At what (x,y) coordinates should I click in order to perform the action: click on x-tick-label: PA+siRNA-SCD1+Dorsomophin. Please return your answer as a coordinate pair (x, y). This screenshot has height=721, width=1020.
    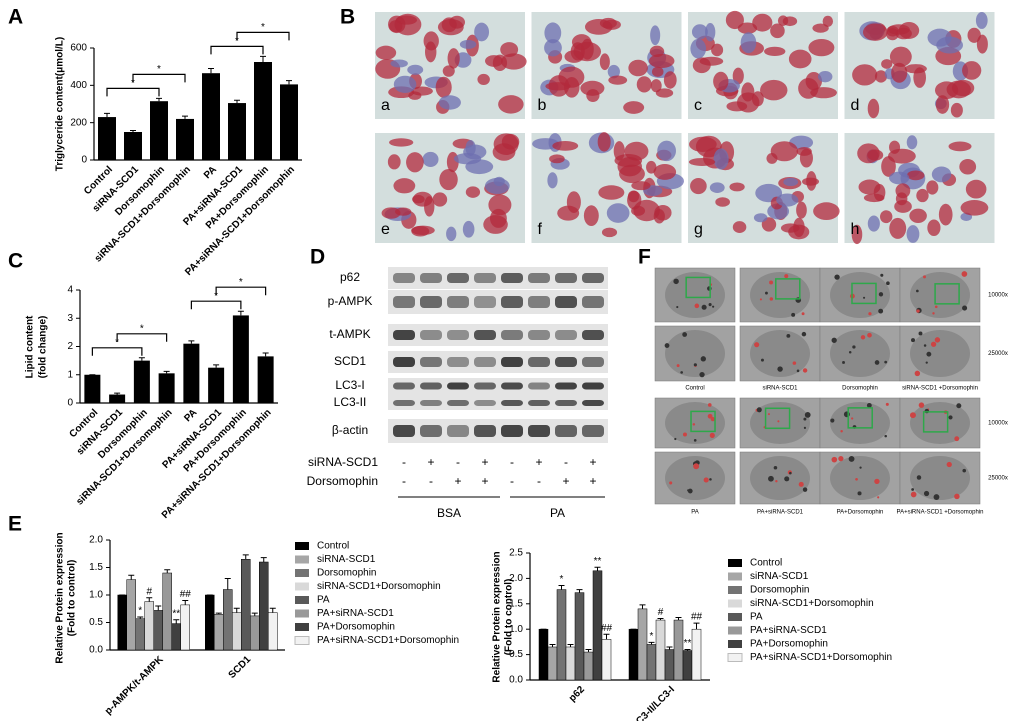
    Looking at the image, I should click on (217, 464).